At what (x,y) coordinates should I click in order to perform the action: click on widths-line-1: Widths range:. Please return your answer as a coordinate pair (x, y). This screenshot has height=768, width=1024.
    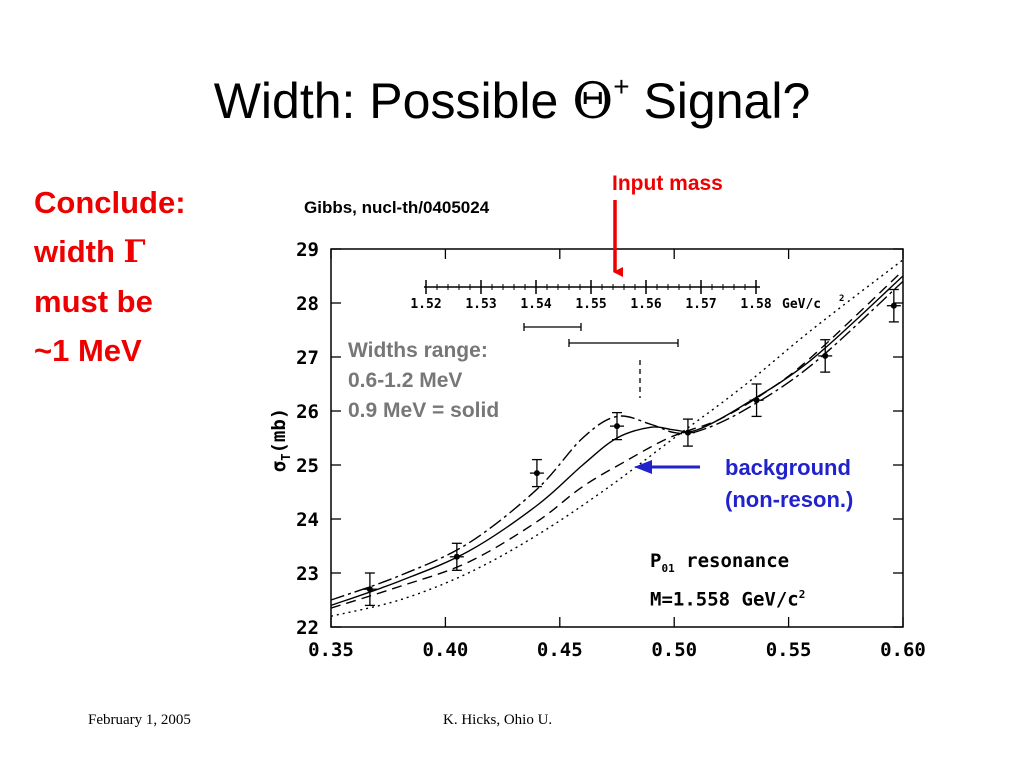
    Looking at the image, I should click on (418, 350).